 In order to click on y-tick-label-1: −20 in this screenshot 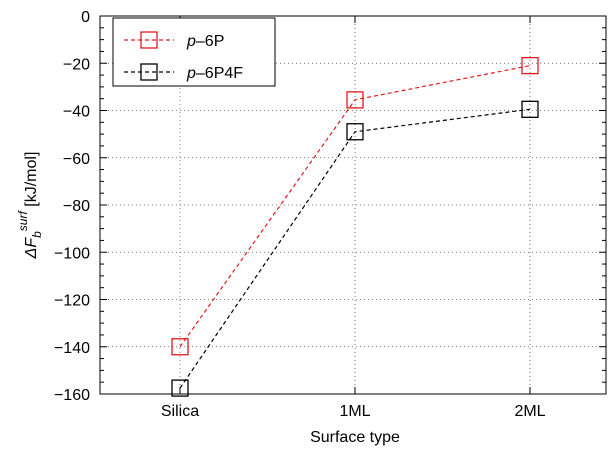, I will do `click(76, 64)`.